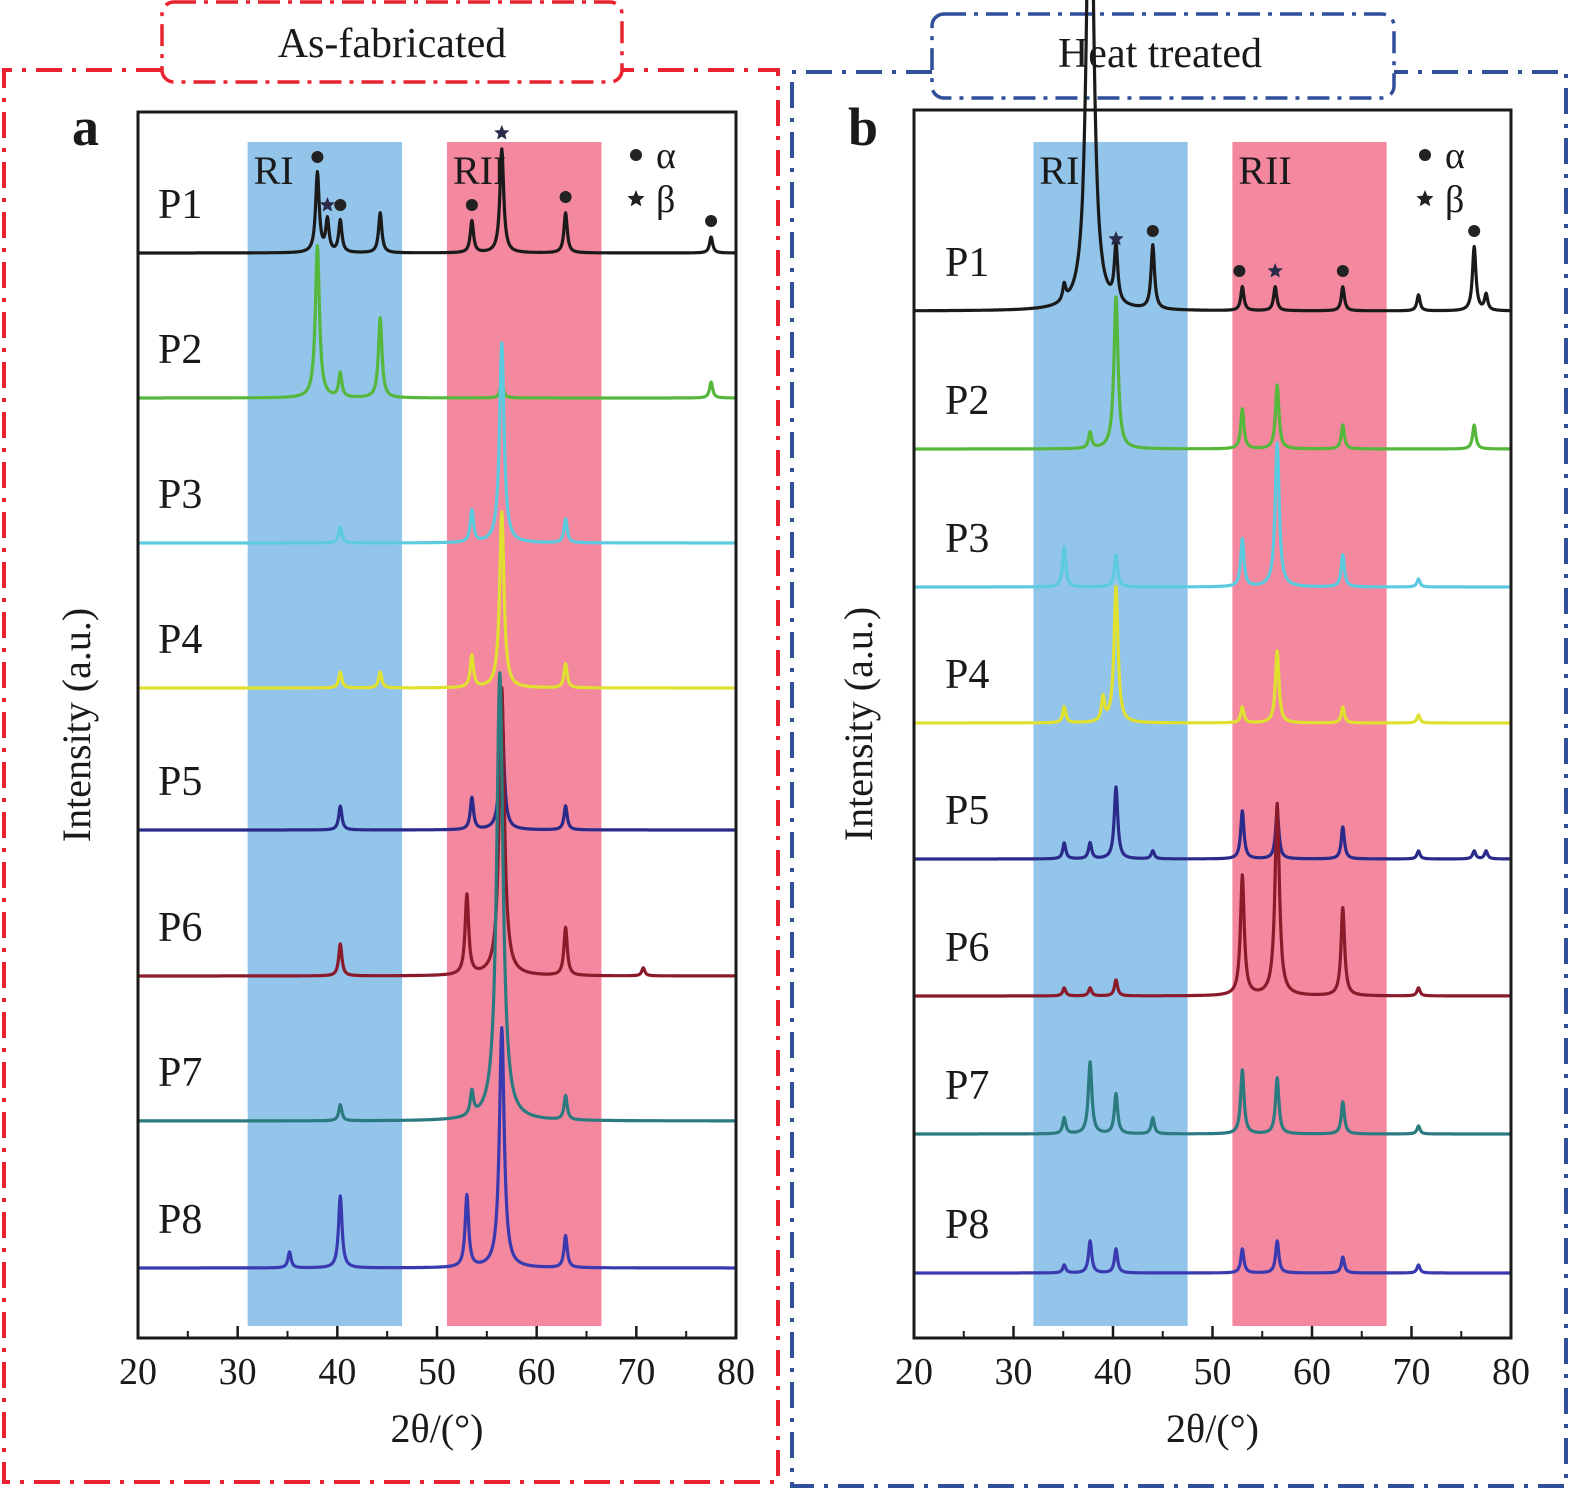 The height and width of the screenshot is (1496, 1575). What do you see at coordinates (863, 127) in the screenshot?
I see `panel-letter: b` at bounding box center [863, 127].